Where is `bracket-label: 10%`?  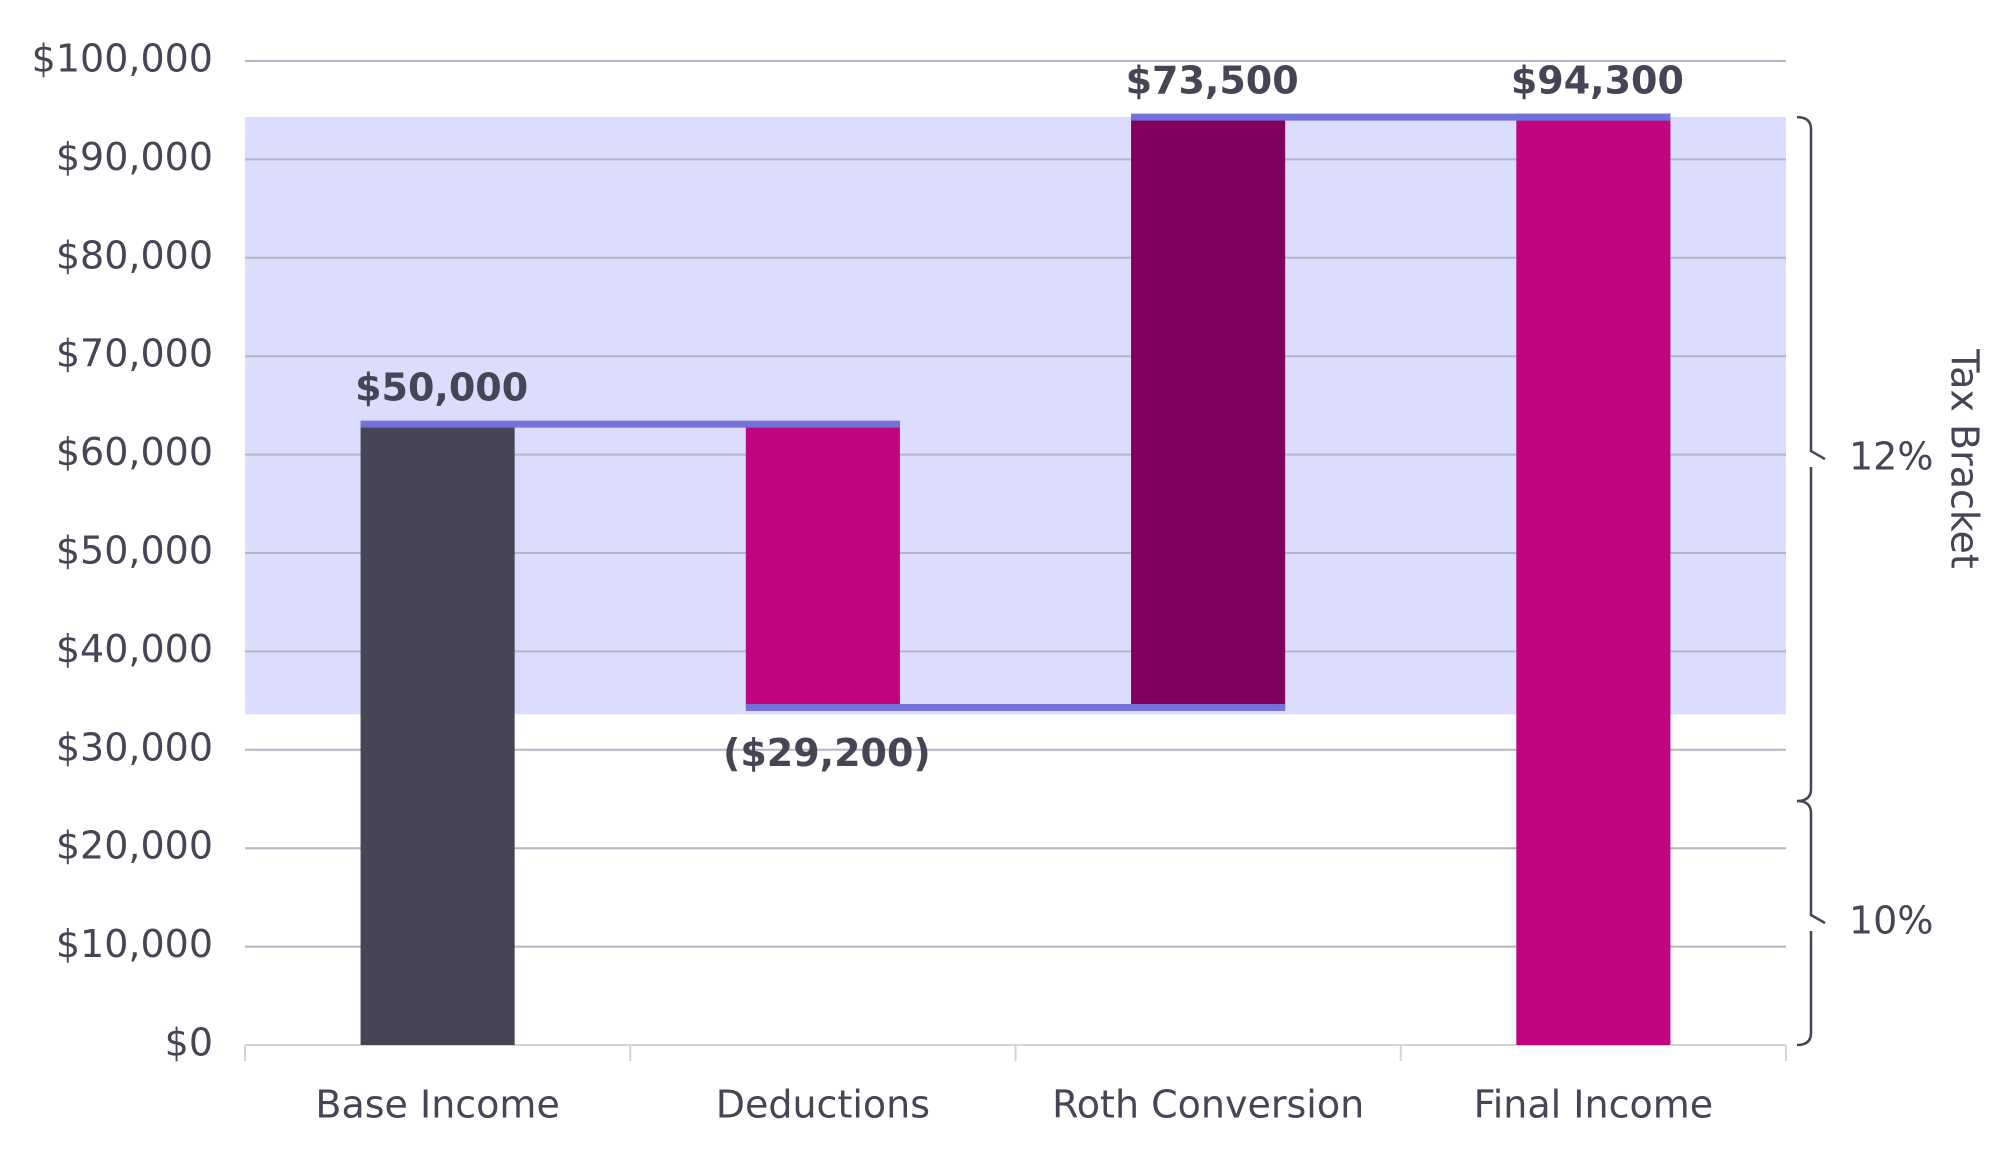 bracket-label: 10% is located at coordinates (1891, 920).